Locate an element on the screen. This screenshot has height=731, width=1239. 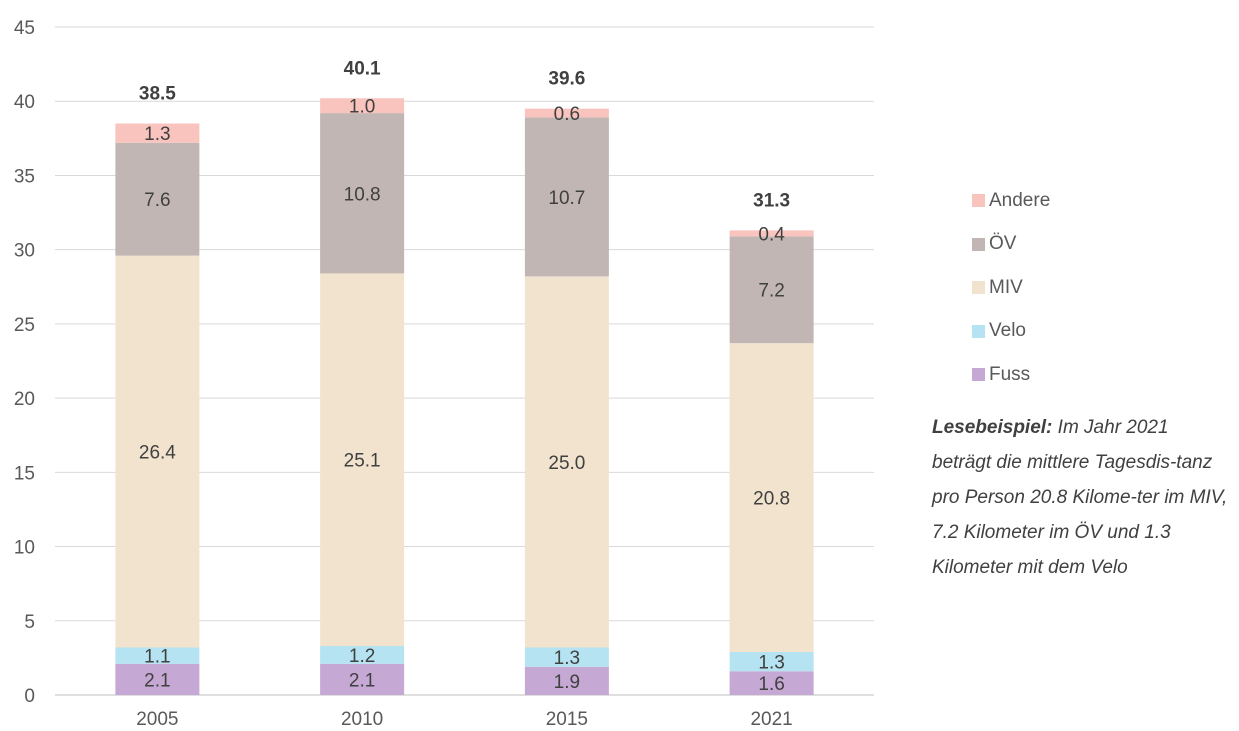
y-tick-label: 35 is located at coordinates (24, 176).